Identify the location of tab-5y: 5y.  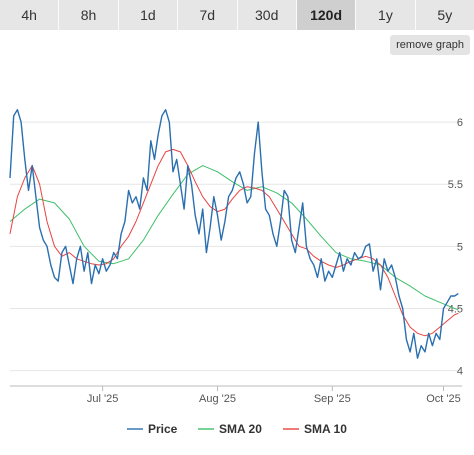
(444, 15).